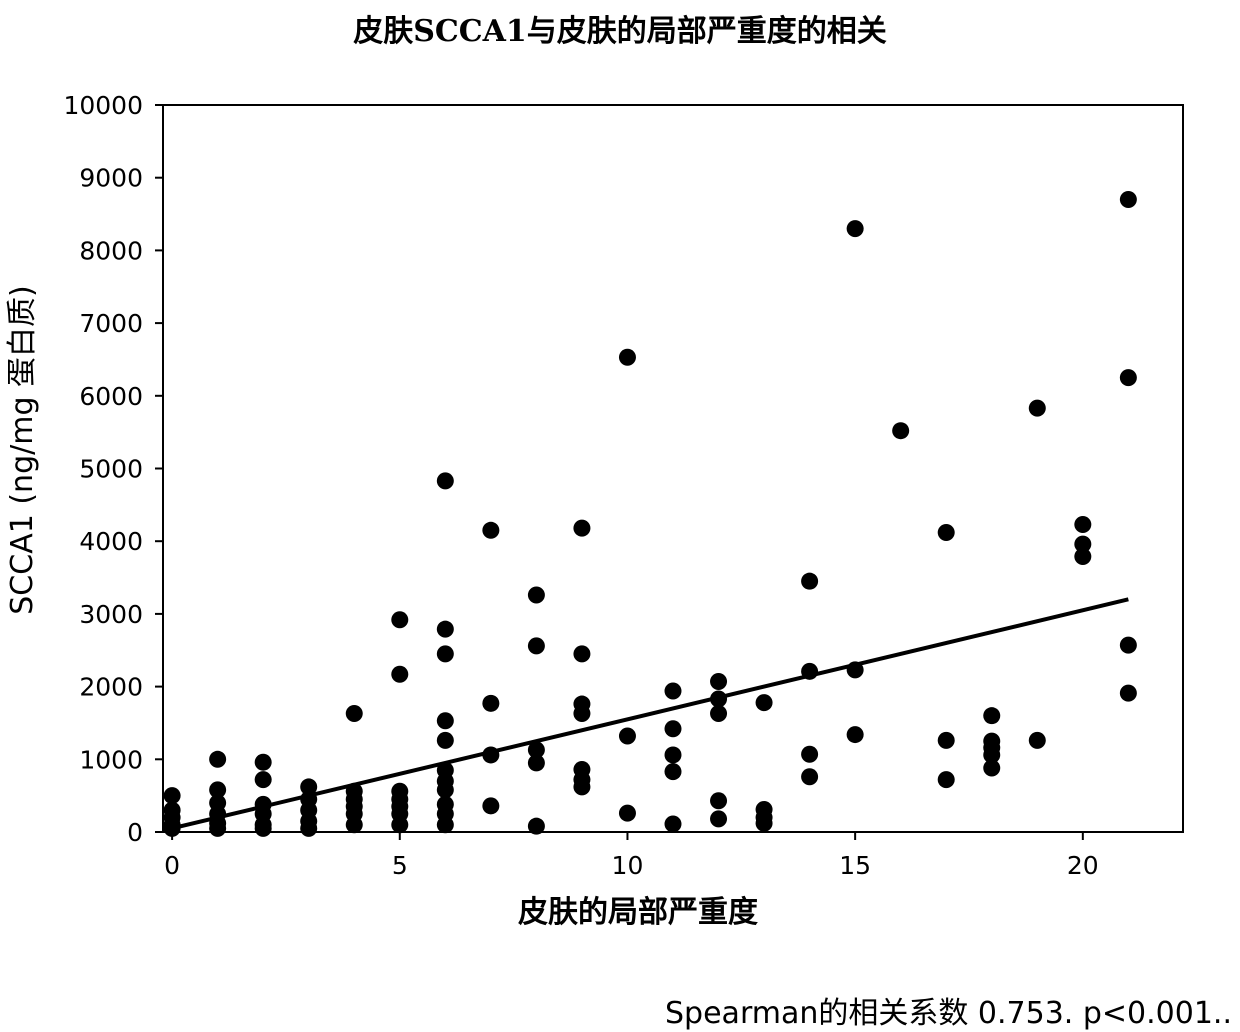 This screenshot has width=1240, height=1032. I want to click on y-axis-label: SCCA1 (ng/mg 蛋白质), so click(22, 449).